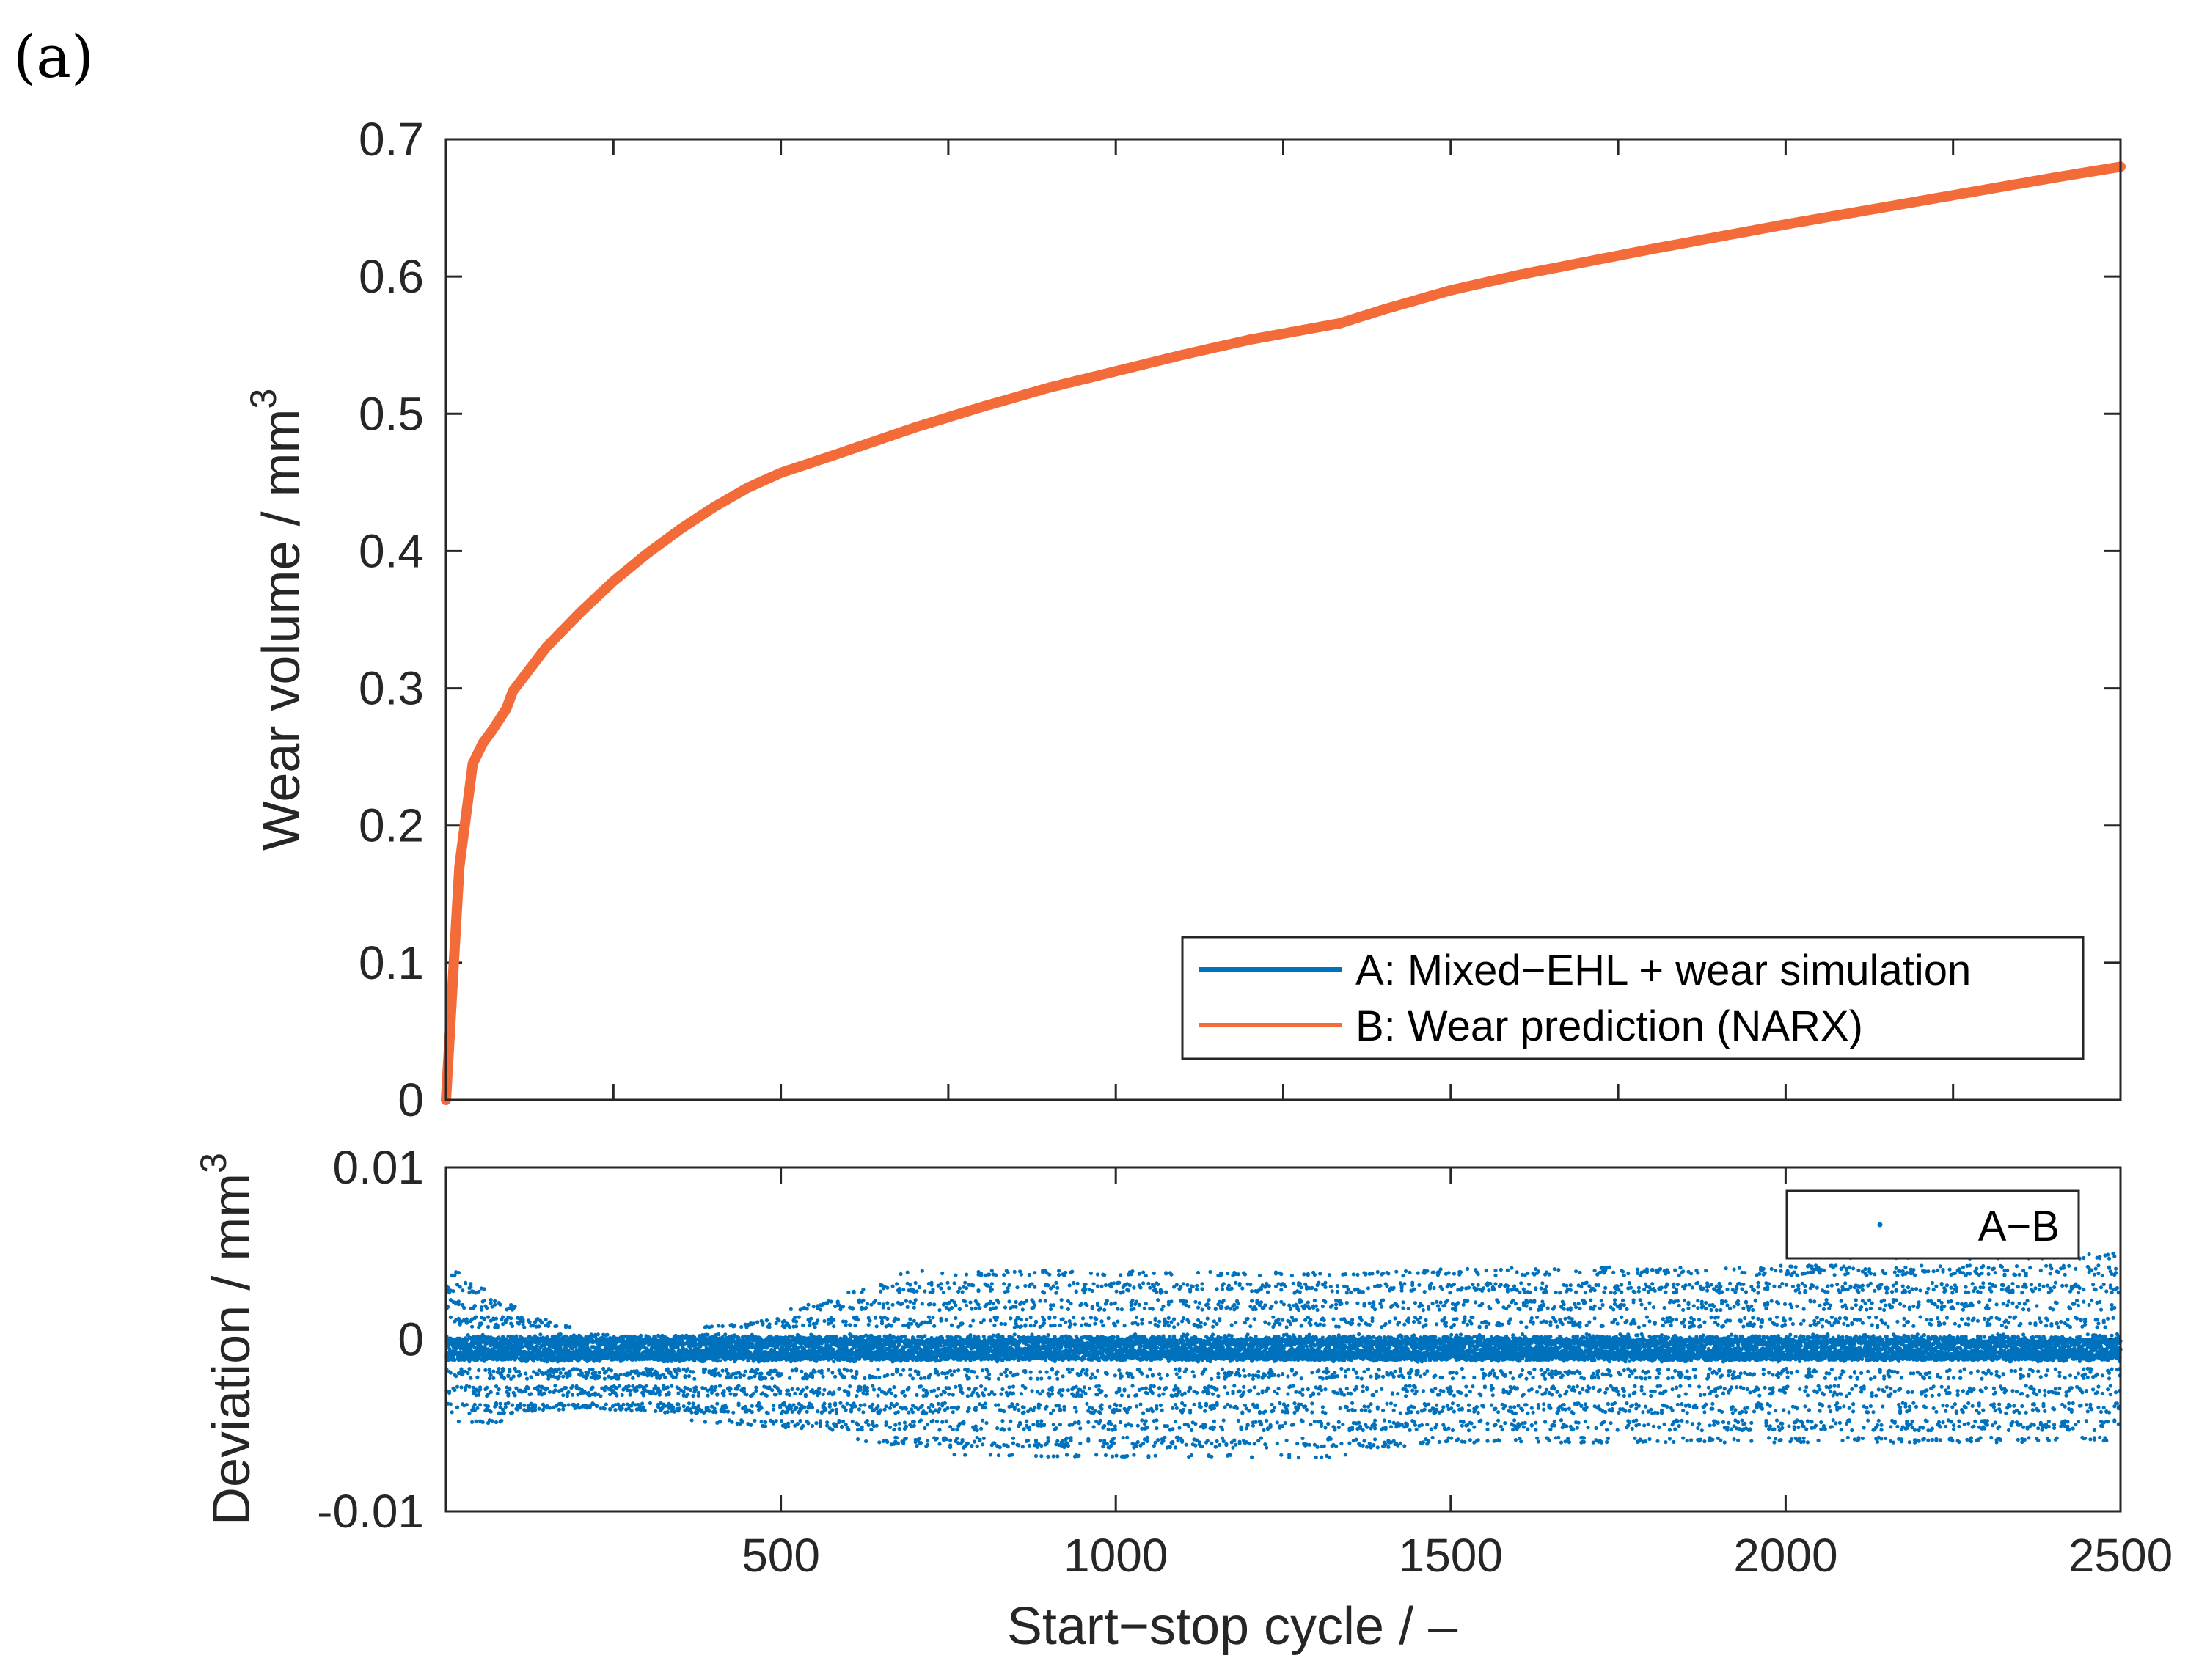  I want to click on top-y-tick-label: 0.3, so click(391, 689).